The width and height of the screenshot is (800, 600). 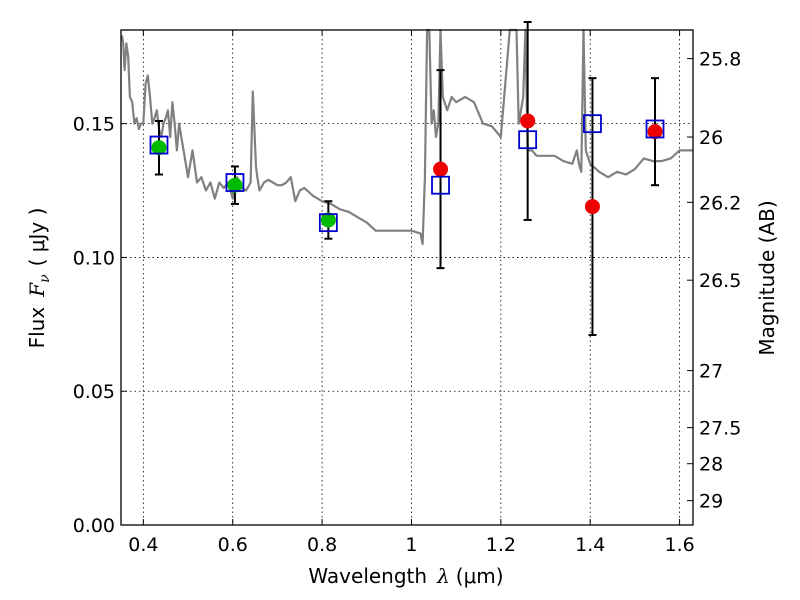 What do you see at coordinates (411, 545) in the screenshot?
I see `x-tick-label: 1` at bounding box center [411, 545].